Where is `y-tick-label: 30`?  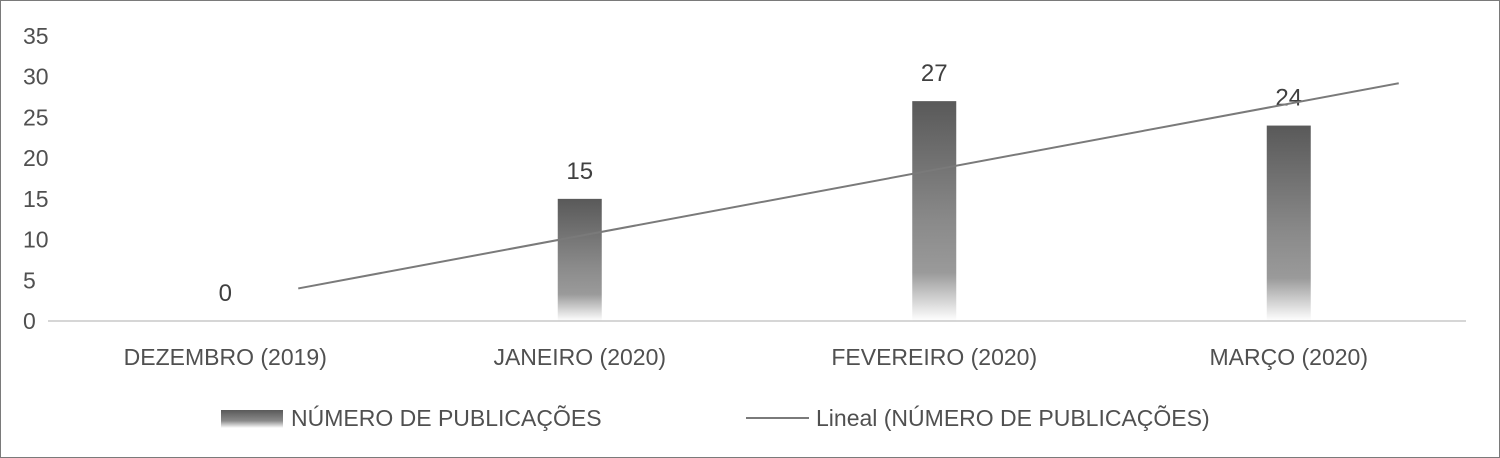 y-tick-label: 30 is located at coordinates (36, 77).